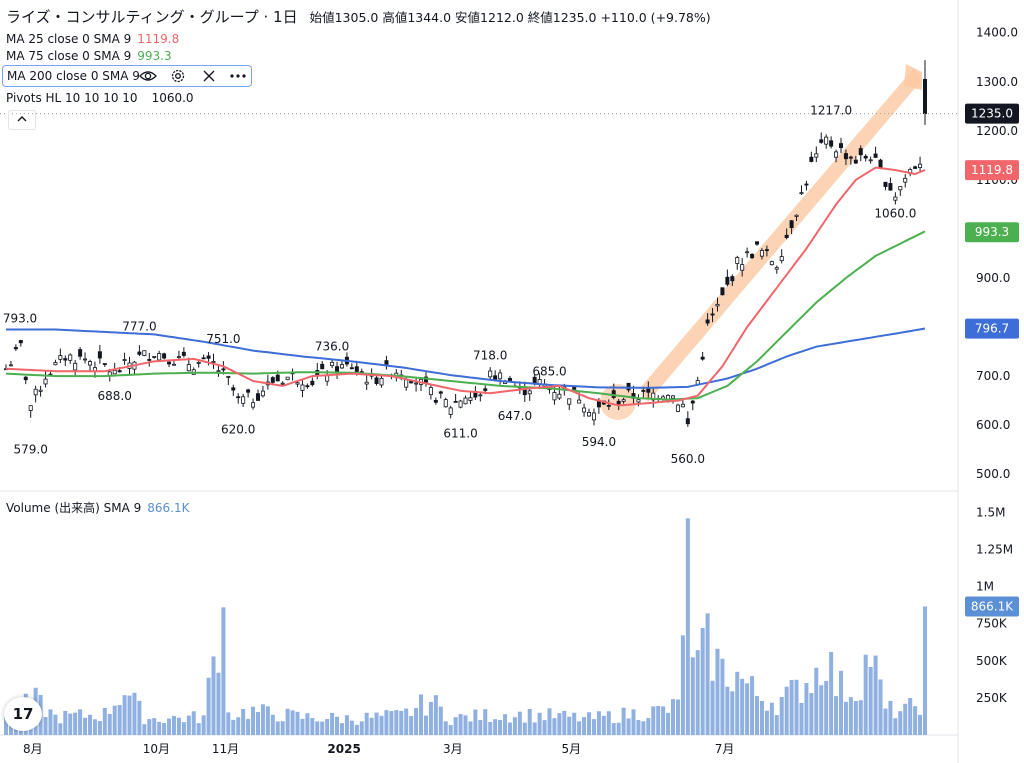 The width and height of the screenshot is (1024, 763). Describe the element at coordinates (781, 235) in the screenshot. I see `trend-arrow-drawing` at that location.